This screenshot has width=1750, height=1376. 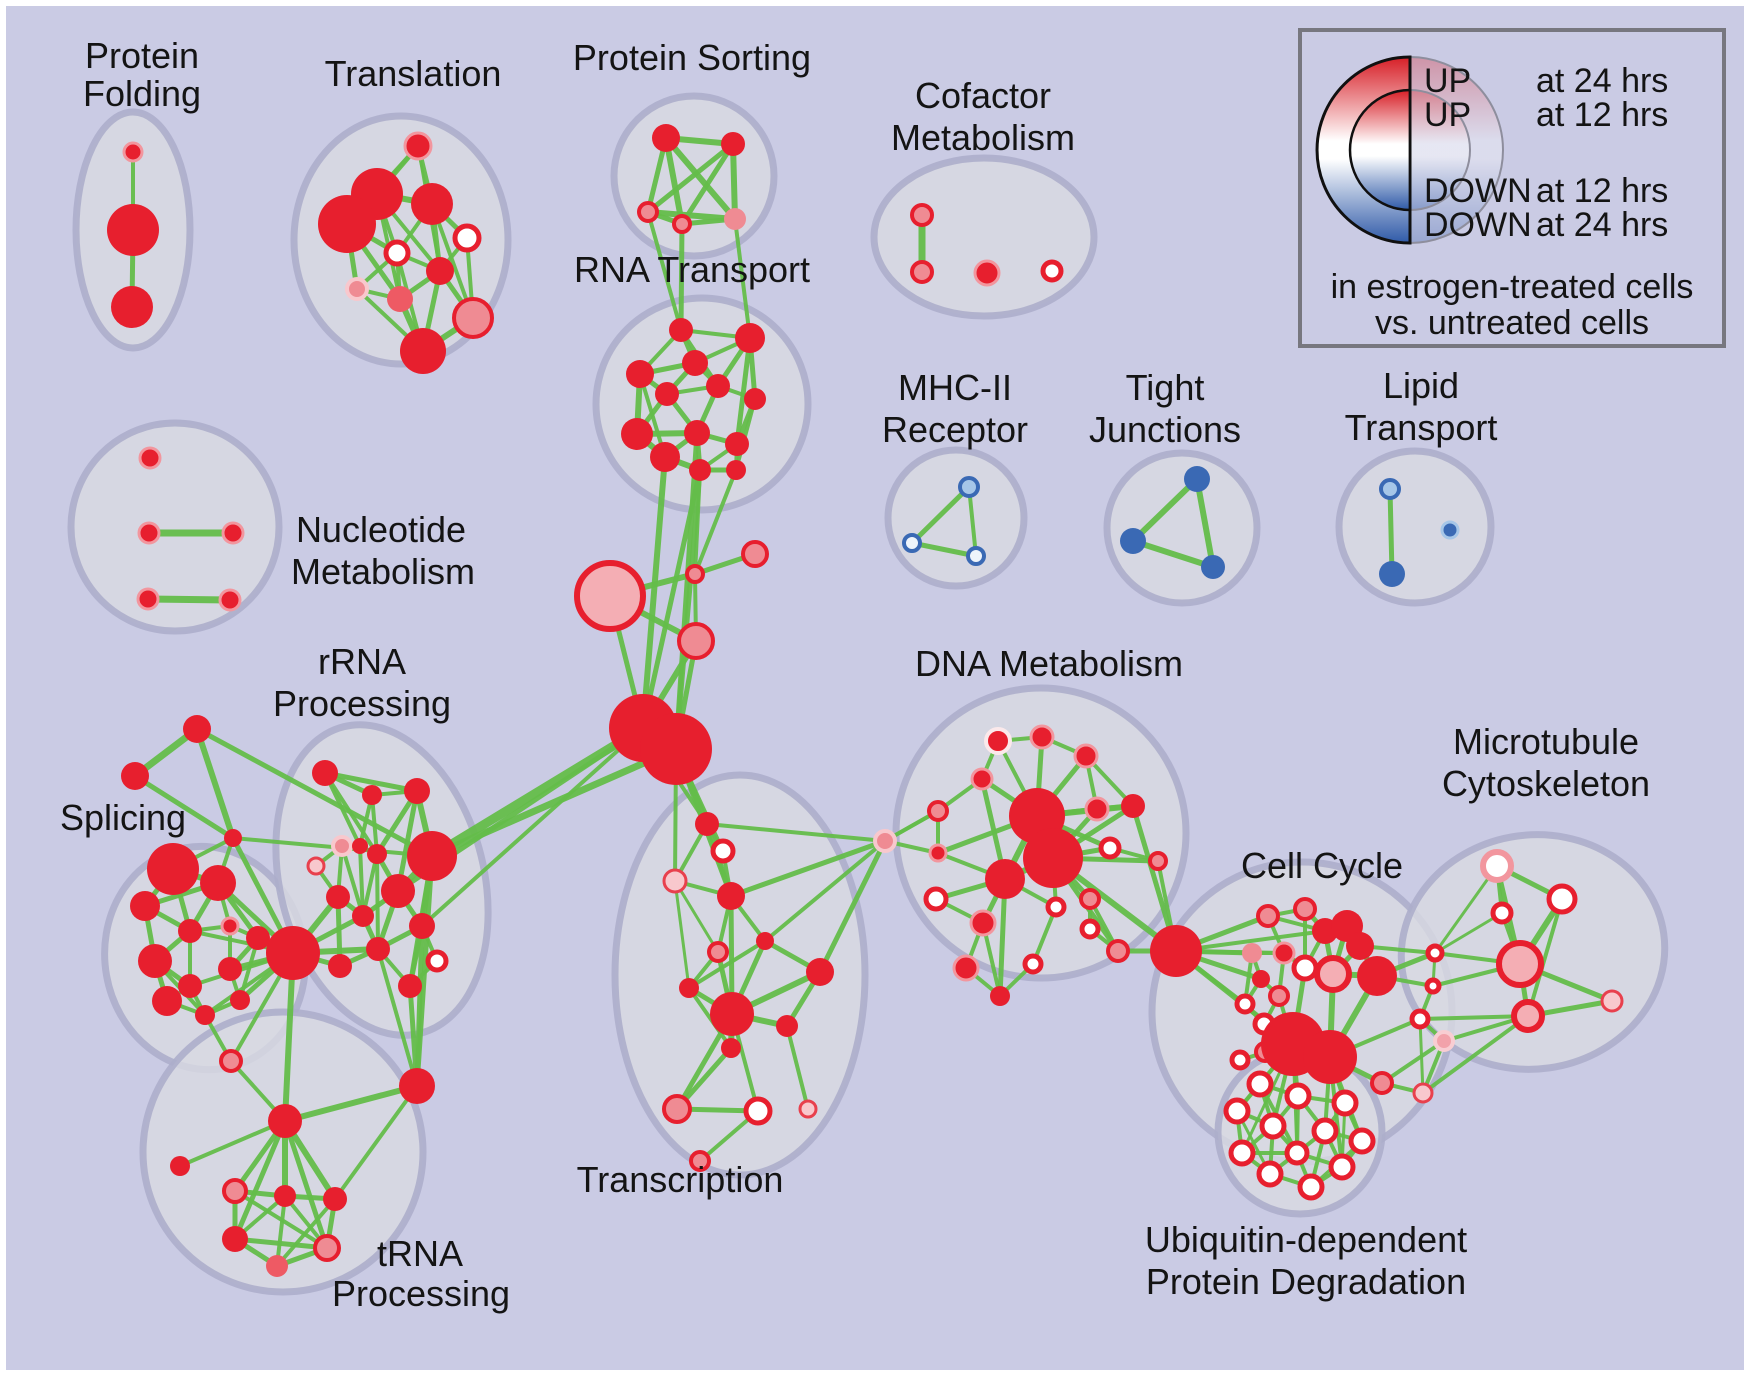 What do you see at coordinates (1474, 1017) in the screenshot?
I see `edge-mc` at bounding box center [1474, 1017].